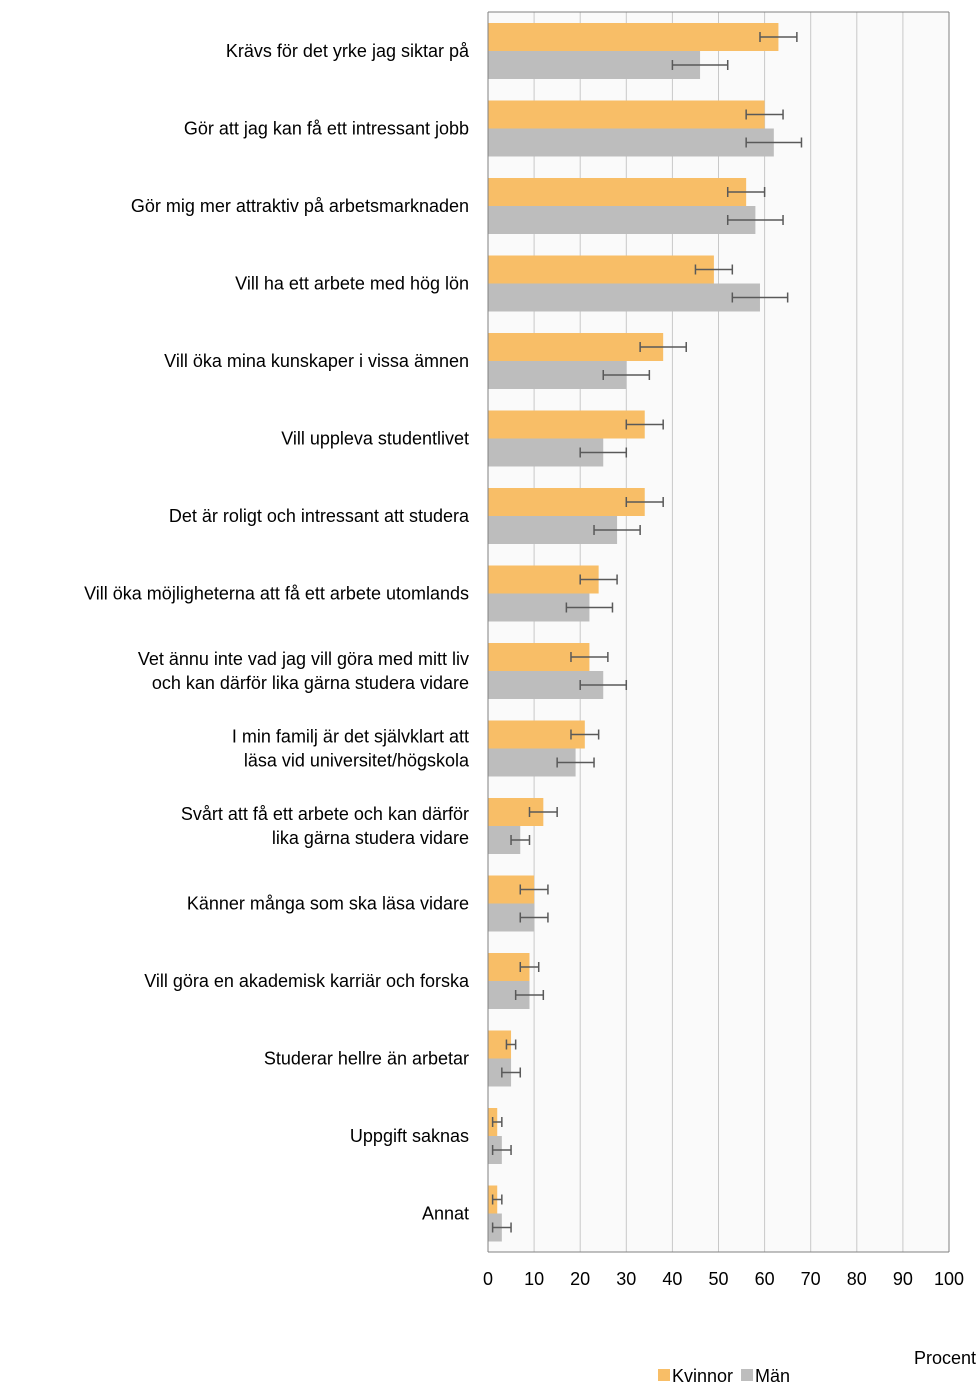  Describe the element at coordinates (319, 516) in the screenshot. I see `category-label: Det är roligt och intressant att studera` at that location.